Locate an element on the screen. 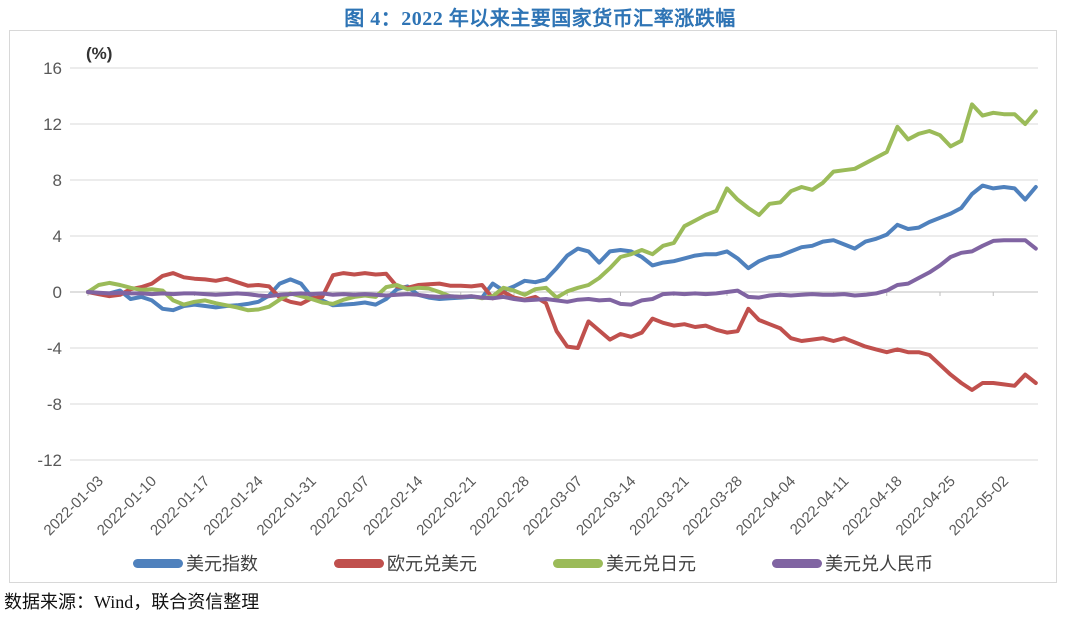 This screenshot has height=621, width=1080. legend-swatch-usd-index is located at coordinates (158, 563).